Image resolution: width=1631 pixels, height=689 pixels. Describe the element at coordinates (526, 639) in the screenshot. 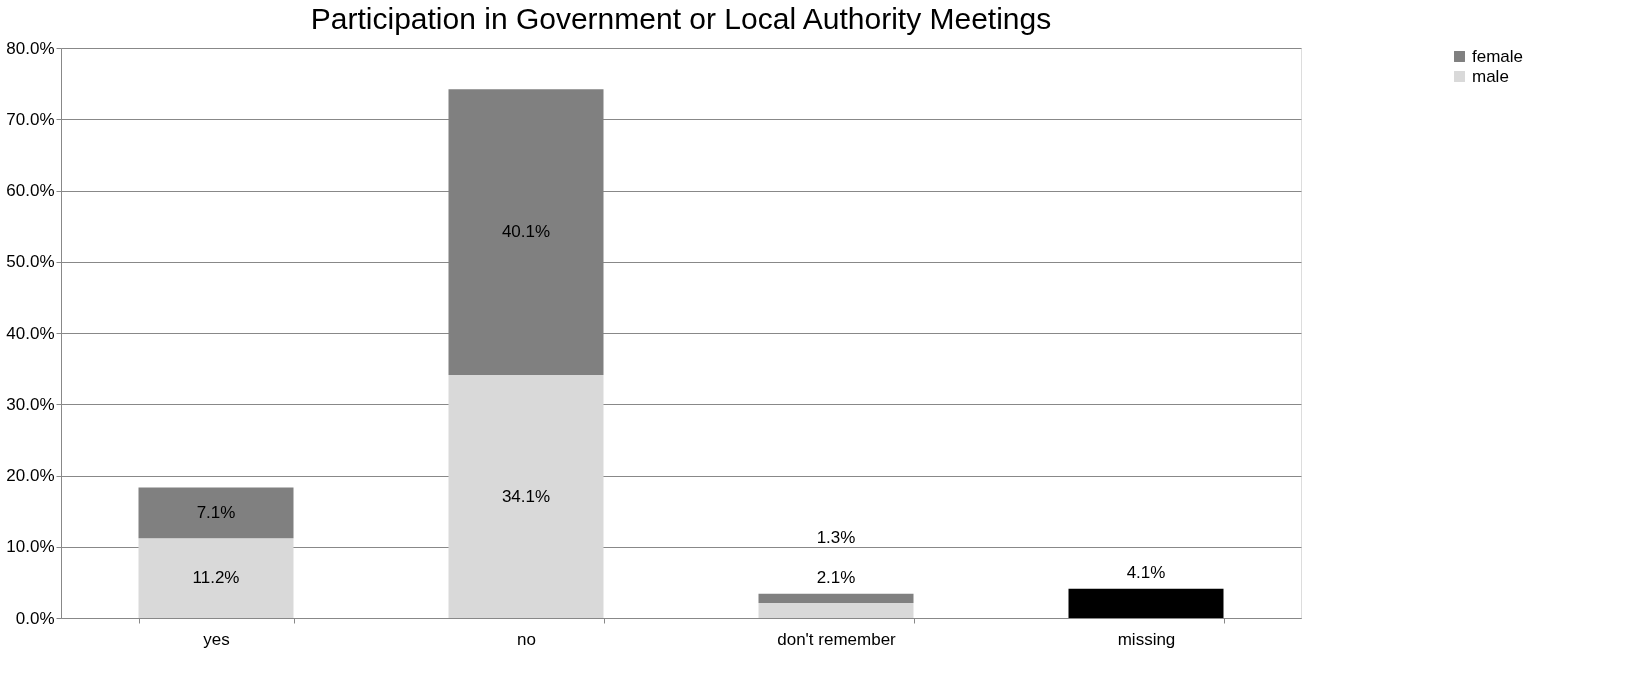

I see `x-tick-label: no` at that location.